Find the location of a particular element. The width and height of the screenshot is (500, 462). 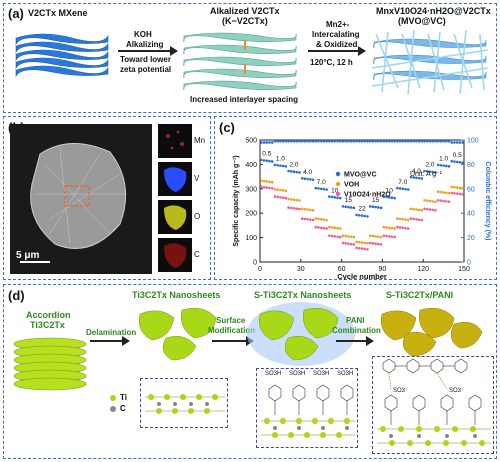

s-nanosheets-label: S-Ti3C2Tx Nanosheets is located at coordinates (303, 295).